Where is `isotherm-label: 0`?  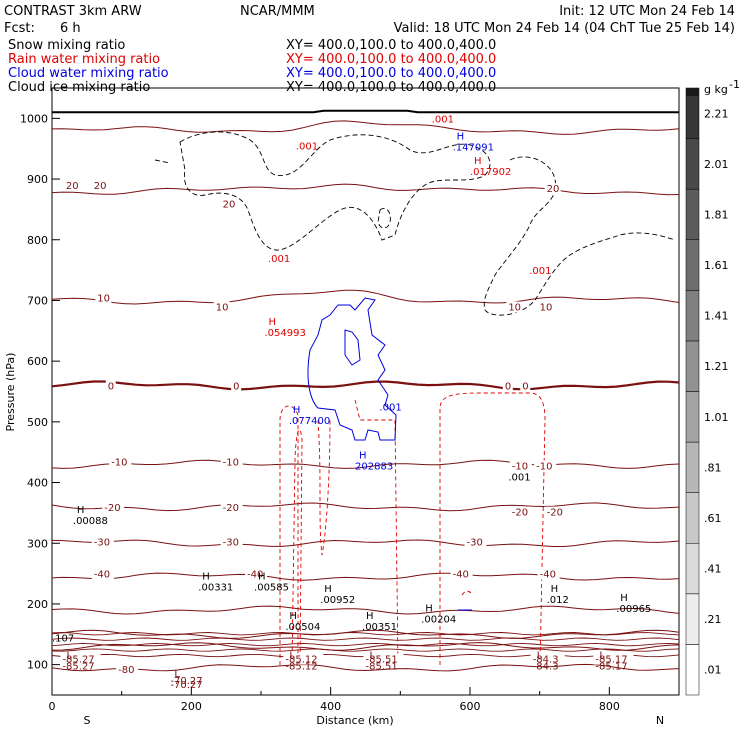
isotherm-label: 0 is located at coordinates (525, 386).